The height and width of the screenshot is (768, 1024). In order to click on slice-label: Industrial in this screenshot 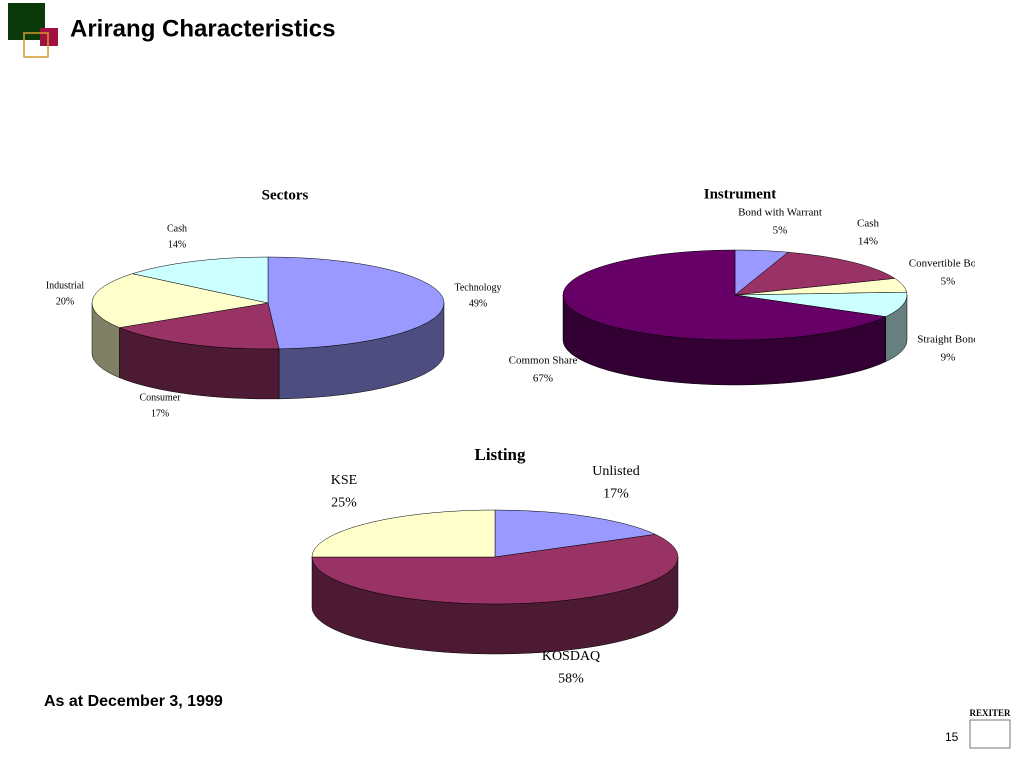, I will do `click(65, 285)`.